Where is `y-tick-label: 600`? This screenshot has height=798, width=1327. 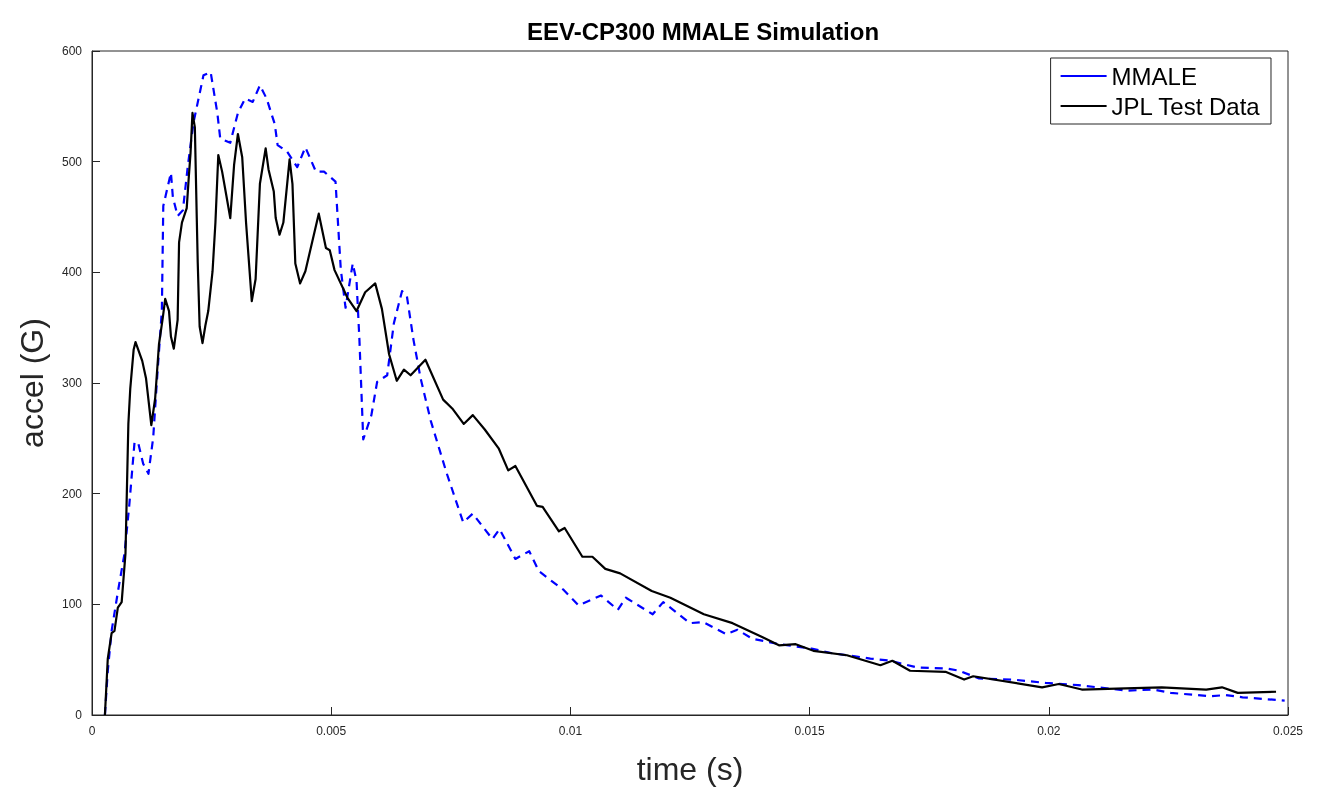 y-tick-label: 600 is located at coordinates (72, 51).